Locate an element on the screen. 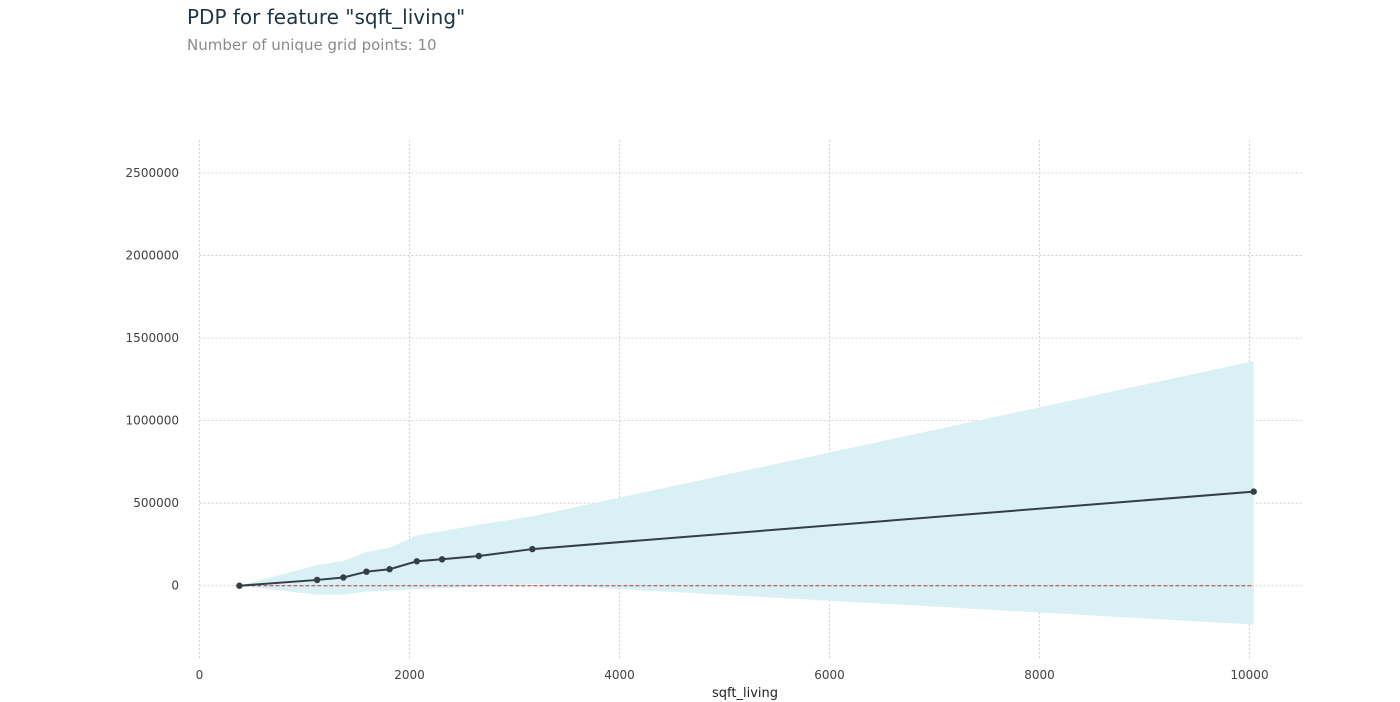 The width and height of the screenshot is (1400, 702). x-tick-label: 8000 is located at coordinates (1039, 675).